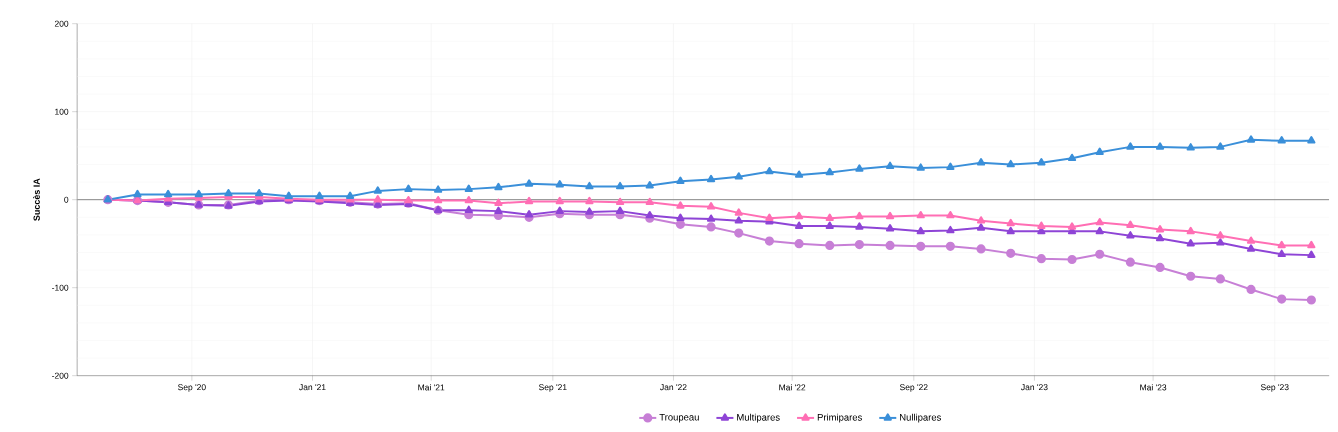 This screenshot has height=432, width=1338. I want to click on legend-label: Troupeau, so click(679, 418).